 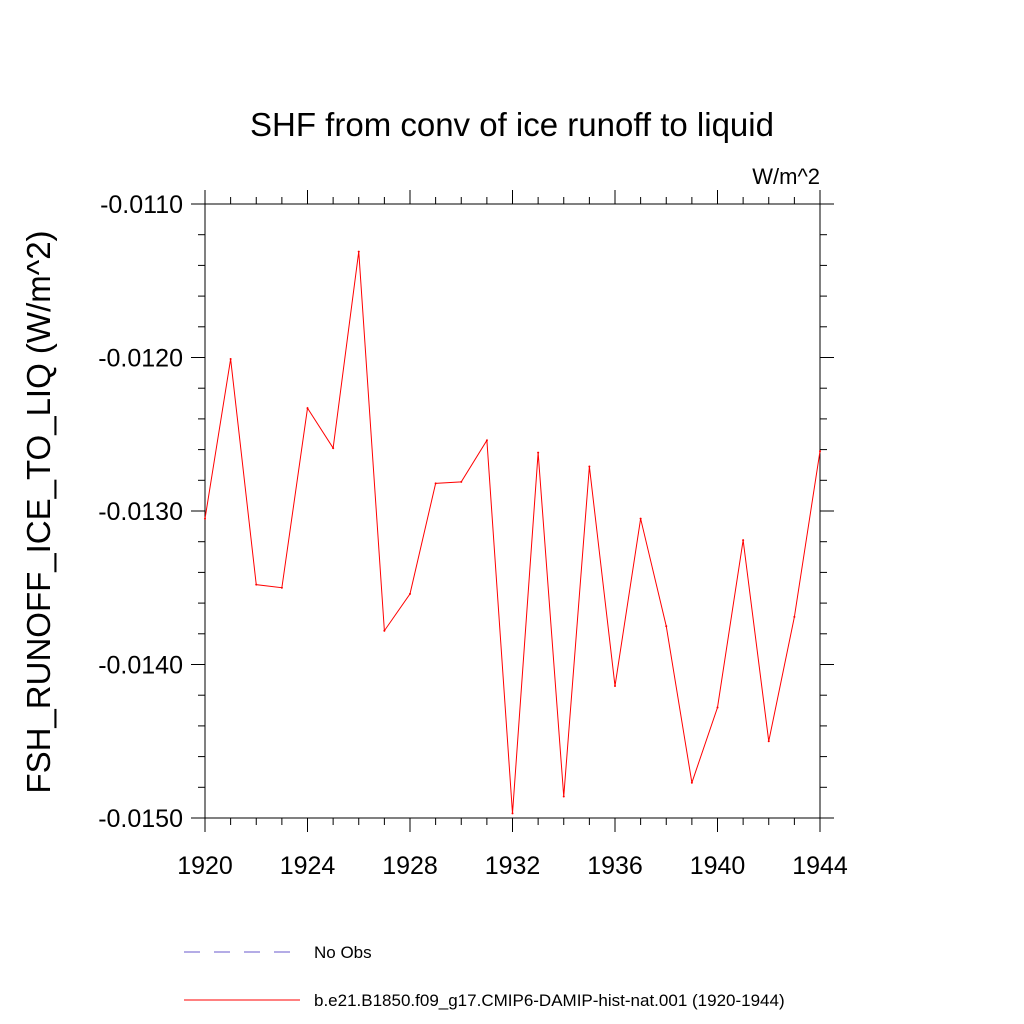 What do you see at coordinates (308, 866) in the screenshot?
I see `x-tick-label: 1924` at bounding box center [308, 866].